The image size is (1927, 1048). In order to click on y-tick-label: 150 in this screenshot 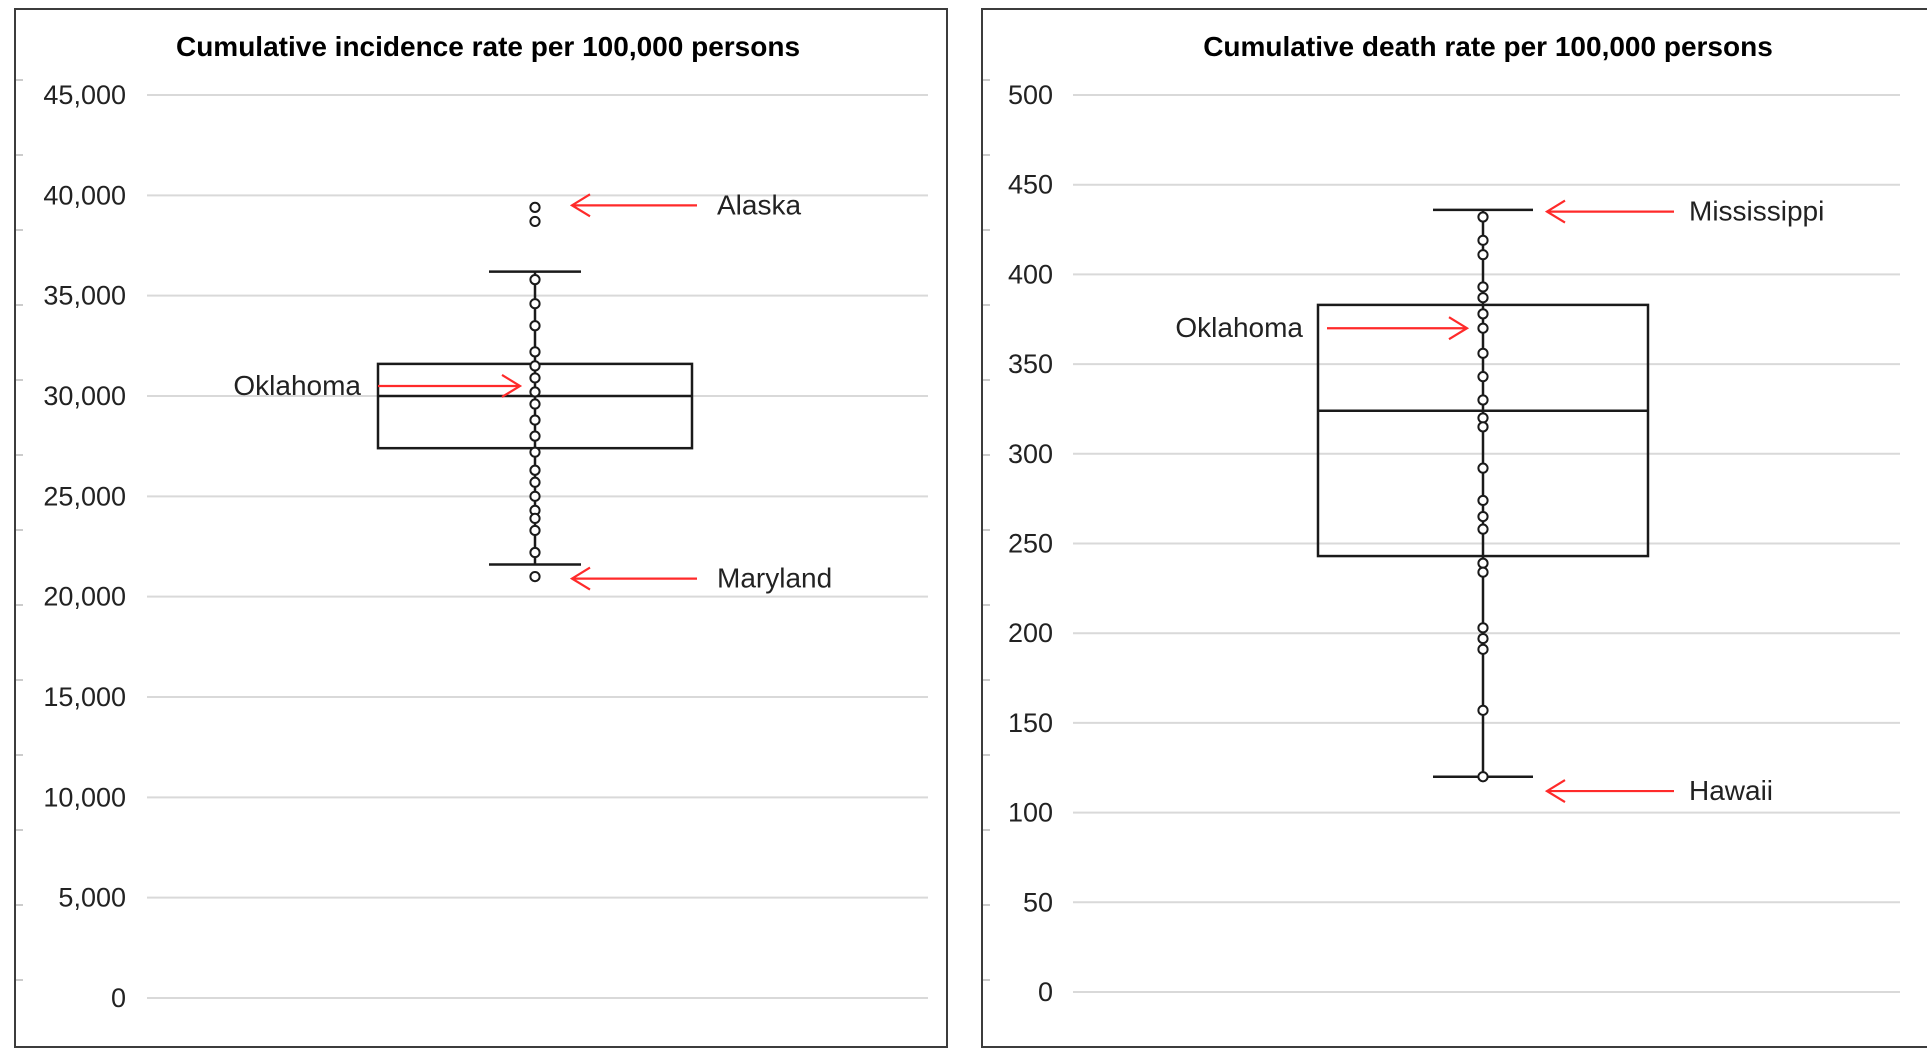, I will do `click(1030, 723)`.